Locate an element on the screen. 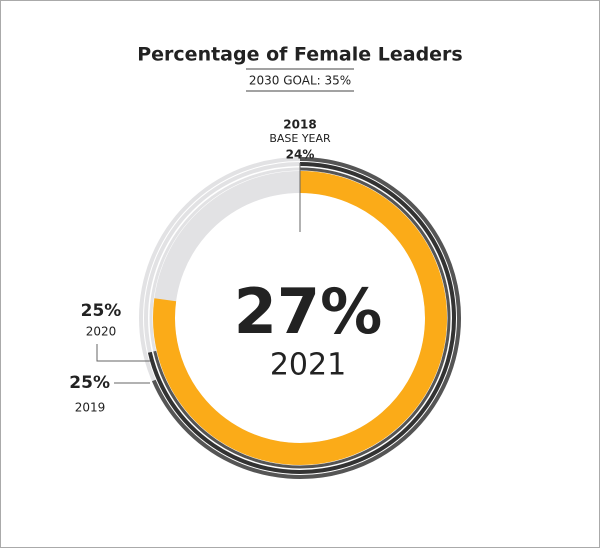 Image resolution: width=600 pixels, height=548 pixels. leader-line is located at coordinates (123, 353).